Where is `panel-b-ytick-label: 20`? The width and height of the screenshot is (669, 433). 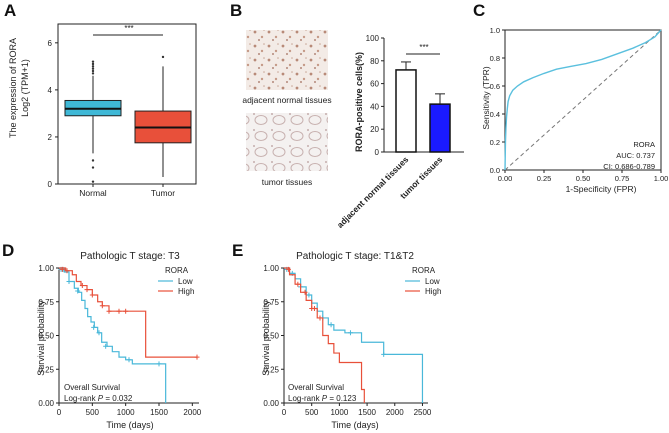 panel-b-ytick-label: 20 is located at coordinates (374, 129).